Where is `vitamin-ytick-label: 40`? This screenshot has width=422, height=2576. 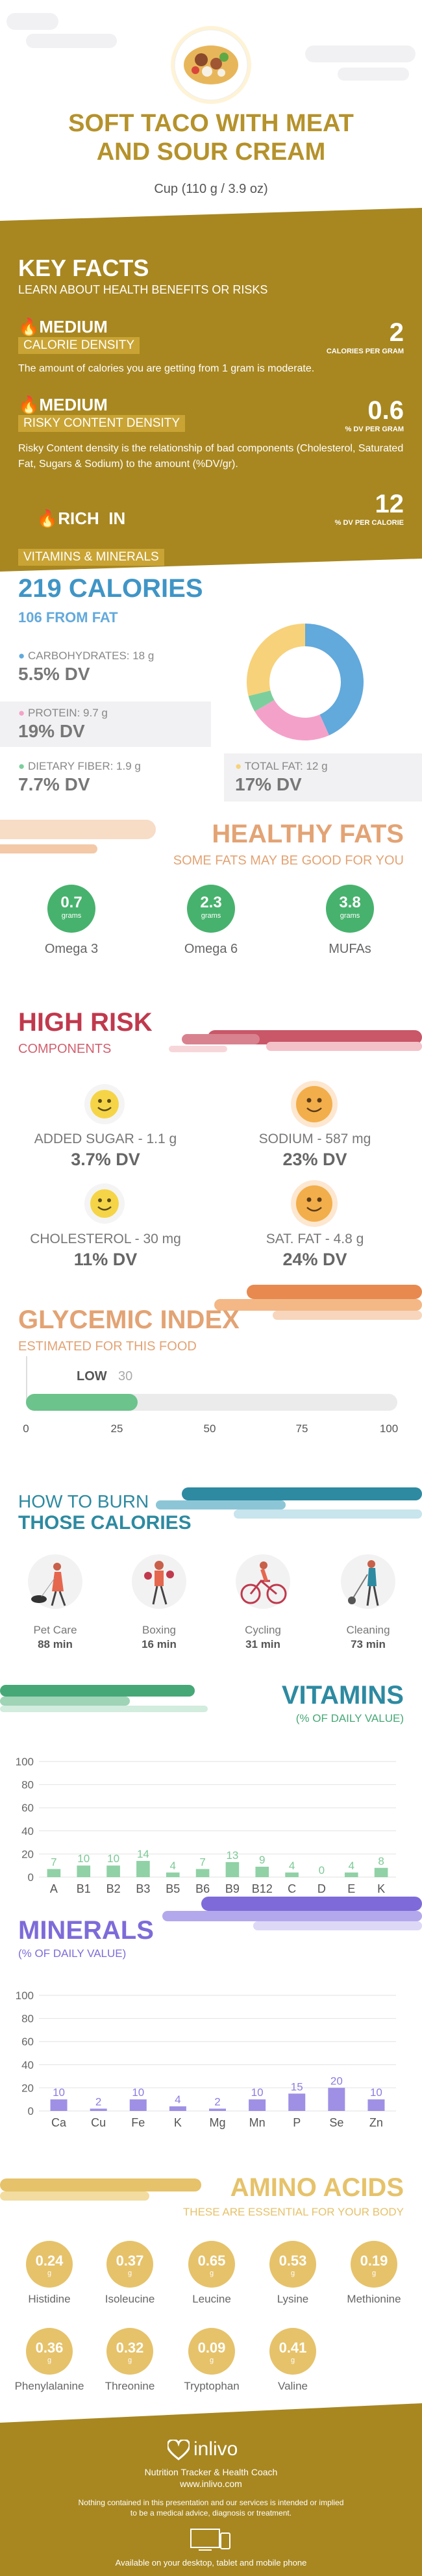
vitamin-ytick-label: 40 is located at coordinates (27, 1831).